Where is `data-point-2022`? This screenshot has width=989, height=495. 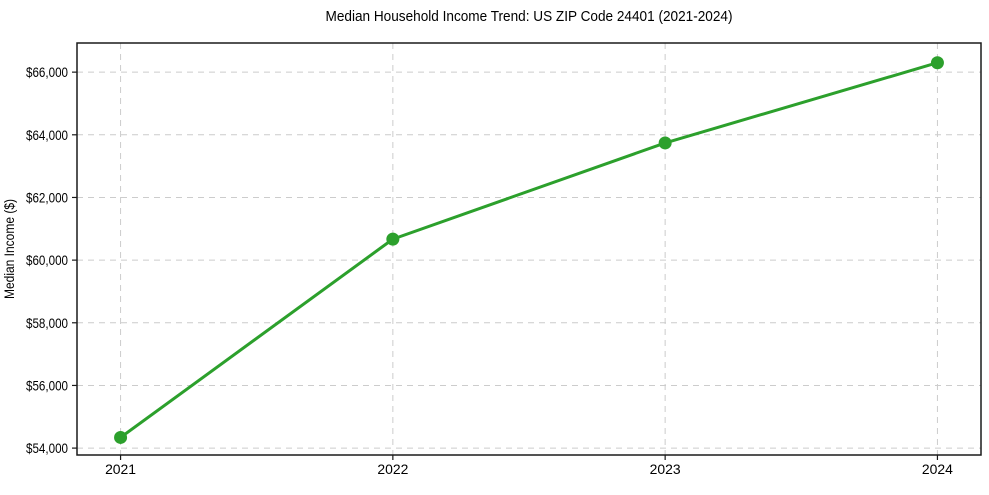
data-point-2022 is located at coordinates (393, 239).